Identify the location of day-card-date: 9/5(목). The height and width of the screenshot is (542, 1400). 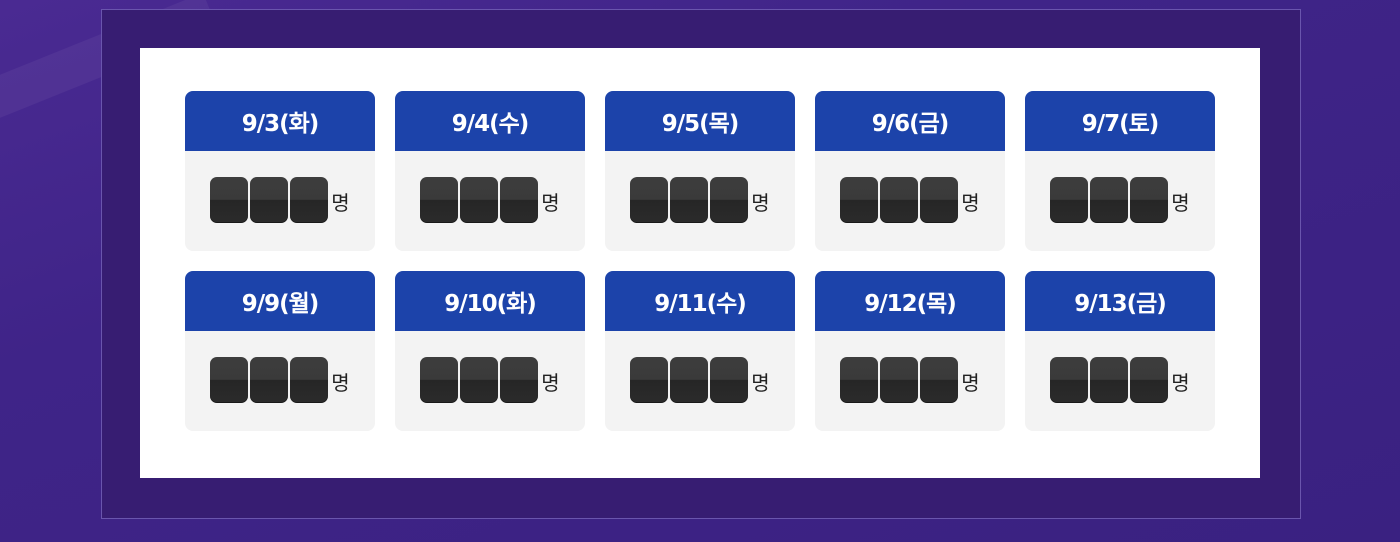
(700, 121).